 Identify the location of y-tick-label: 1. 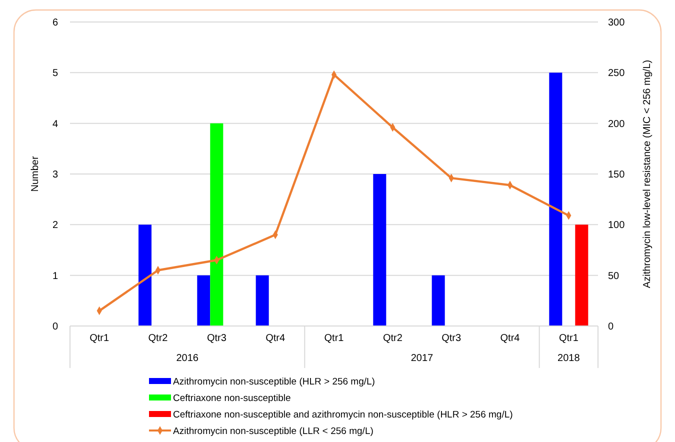
(55, 276).